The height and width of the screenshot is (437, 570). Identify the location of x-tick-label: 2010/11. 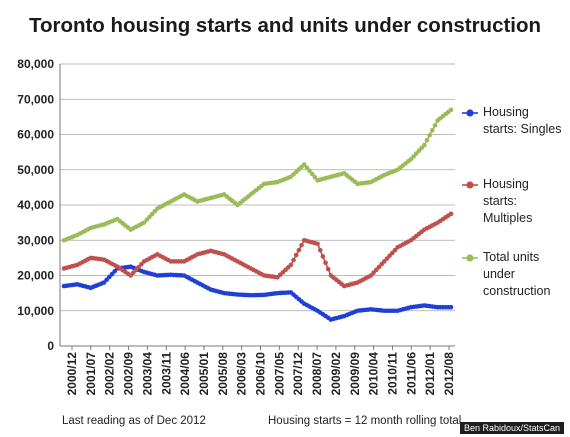
(392, 373).